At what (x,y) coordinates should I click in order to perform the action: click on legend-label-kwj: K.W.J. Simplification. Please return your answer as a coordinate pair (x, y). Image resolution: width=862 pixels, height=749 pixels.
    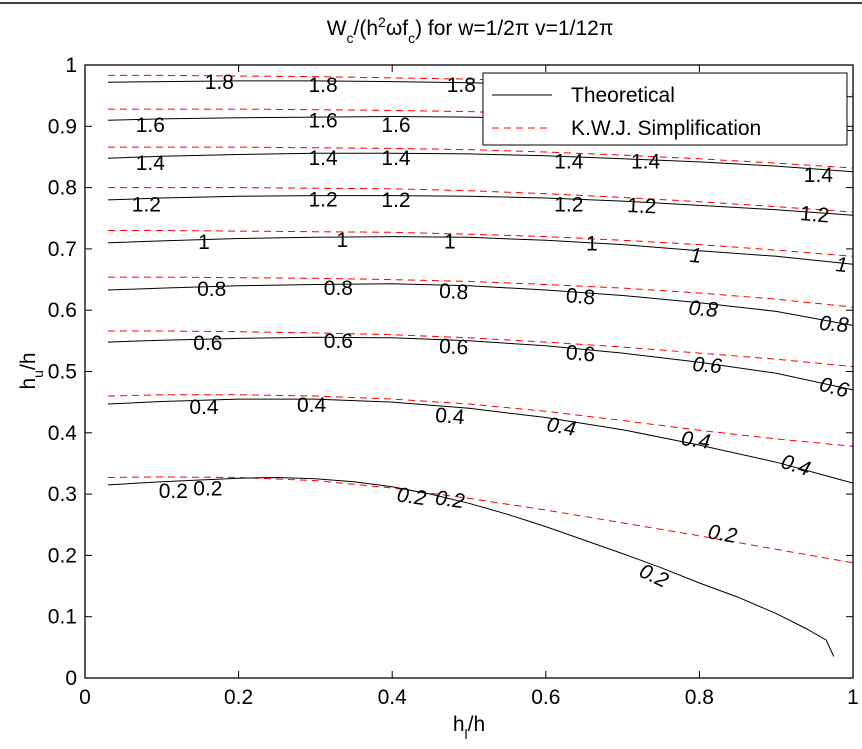
    Looking at the image, I should click on (666, 128).